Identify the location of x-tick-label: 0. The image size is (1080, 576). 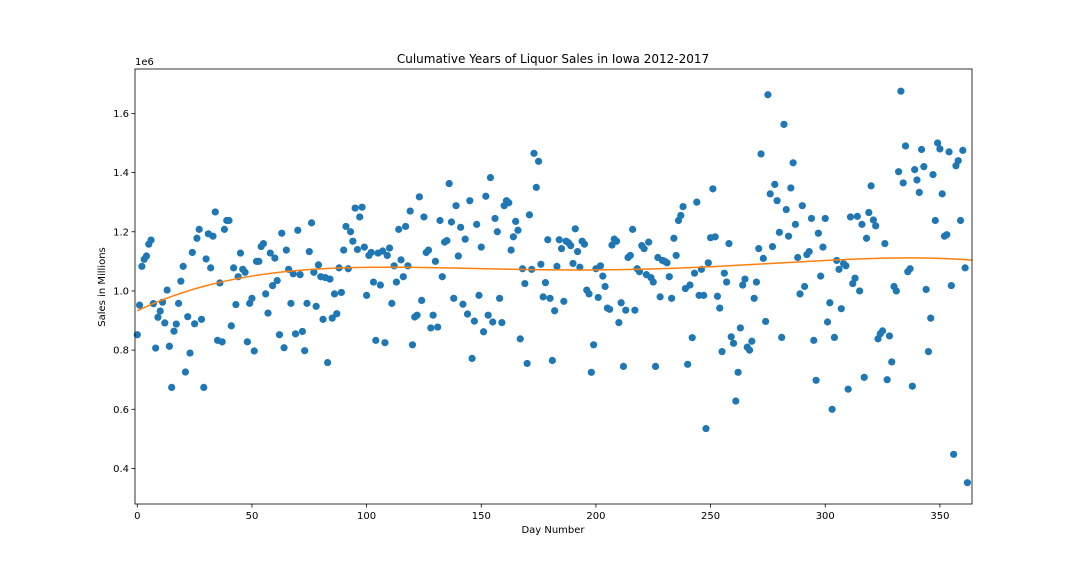
(137, 516).